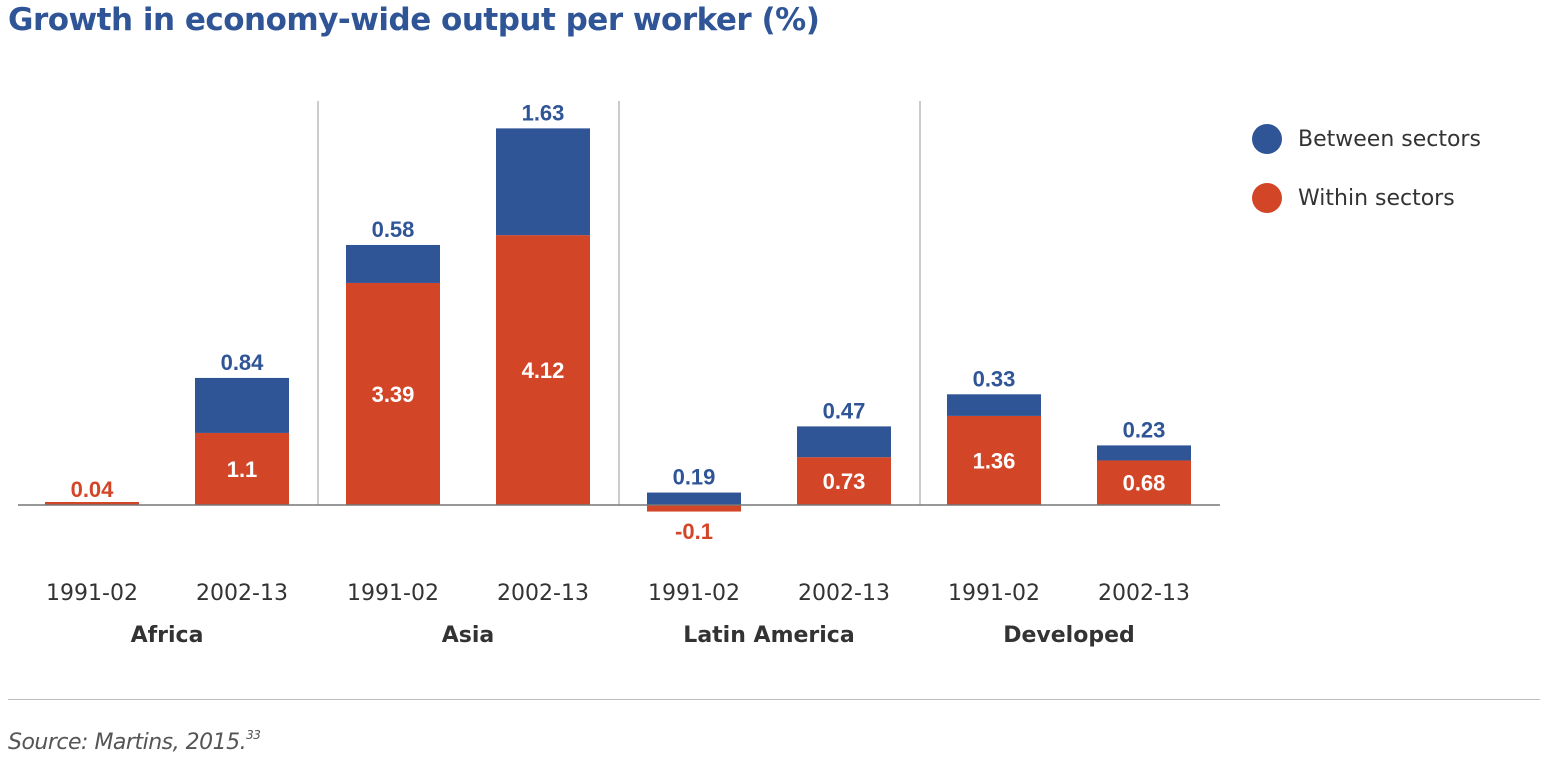  What do you see at coordinates (1376, 198) in the screenshot?
I see `legend-label-within: Within sectors` at bounding box center [1376, 198].